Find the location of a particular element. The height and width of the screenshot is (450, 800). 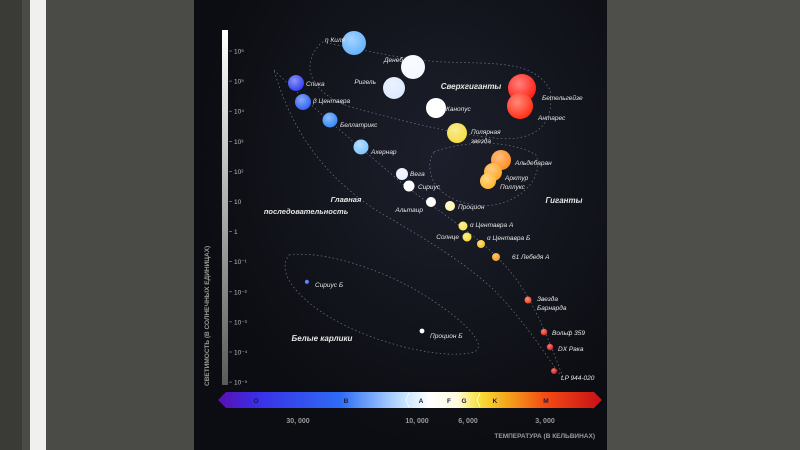

star-label-центавра: β Центавра is located at coordinates (331, 101).